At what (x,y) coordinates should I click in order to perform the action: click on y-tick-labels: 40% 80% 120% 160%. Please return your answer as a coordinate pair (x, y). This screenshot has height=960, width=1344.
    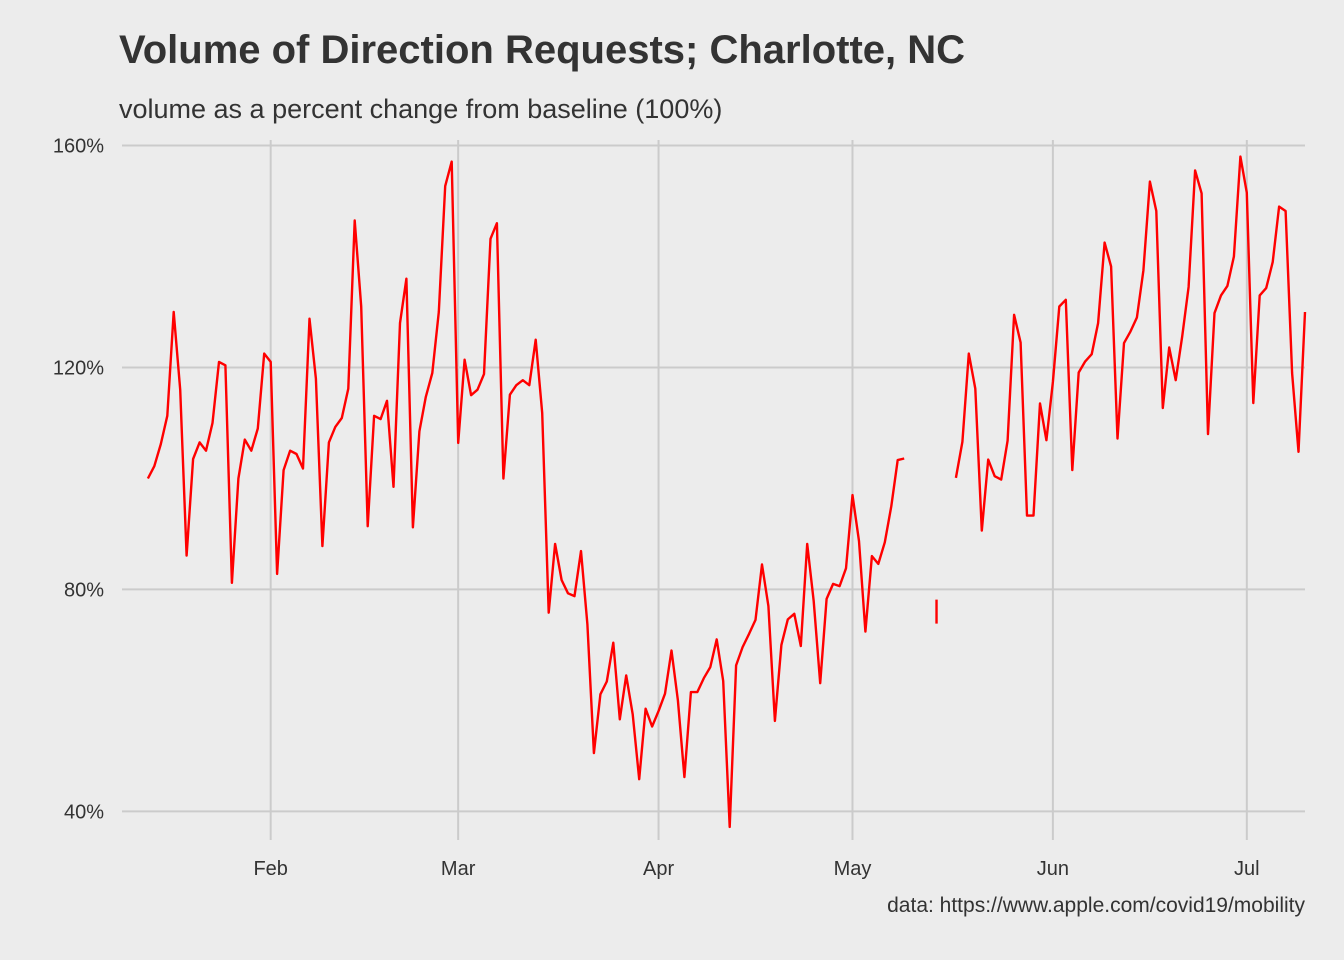
    Looking at the image, I should click on (78, 480).